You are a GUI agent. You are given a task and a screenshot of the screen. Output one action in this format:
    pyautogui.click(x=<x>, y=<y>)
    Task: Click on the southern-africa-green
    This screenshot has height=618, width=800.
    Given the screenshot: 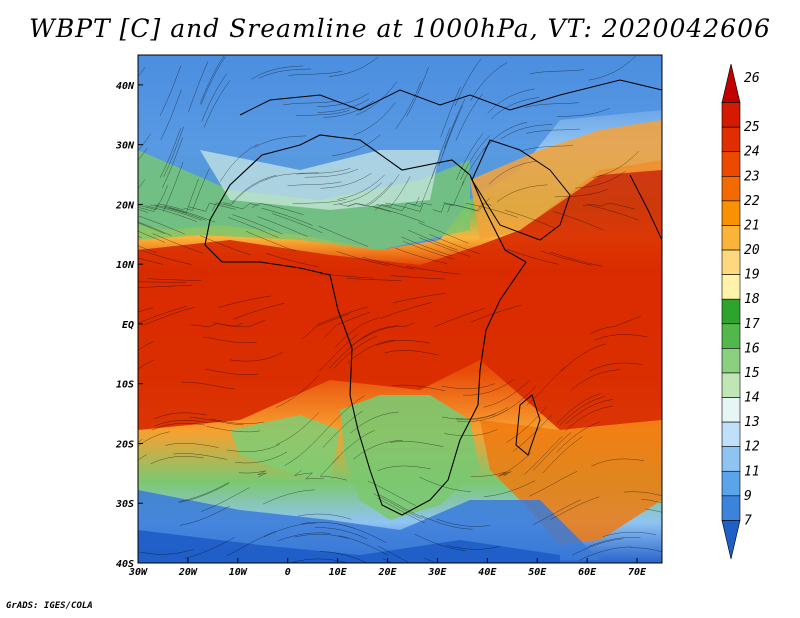 What is the action you would take?
    pyautogui.click(x=410, y=457)
    